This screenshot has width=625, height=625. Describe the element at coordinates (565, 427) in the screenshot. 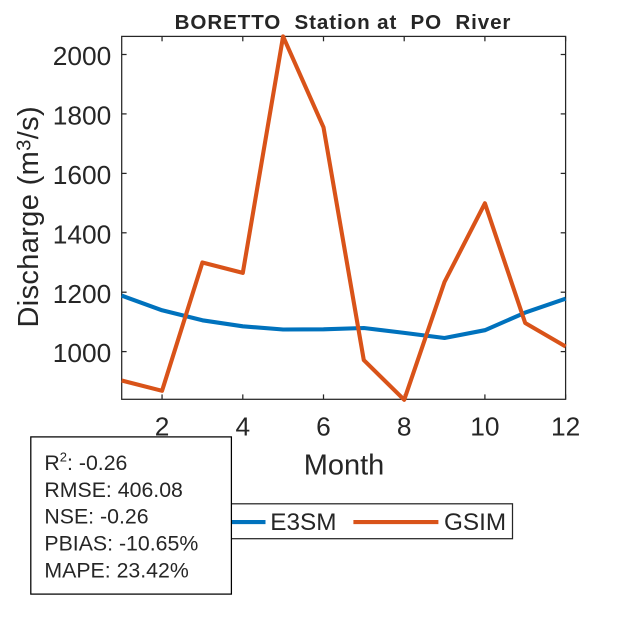

I see `svg-text: 12` at that location.